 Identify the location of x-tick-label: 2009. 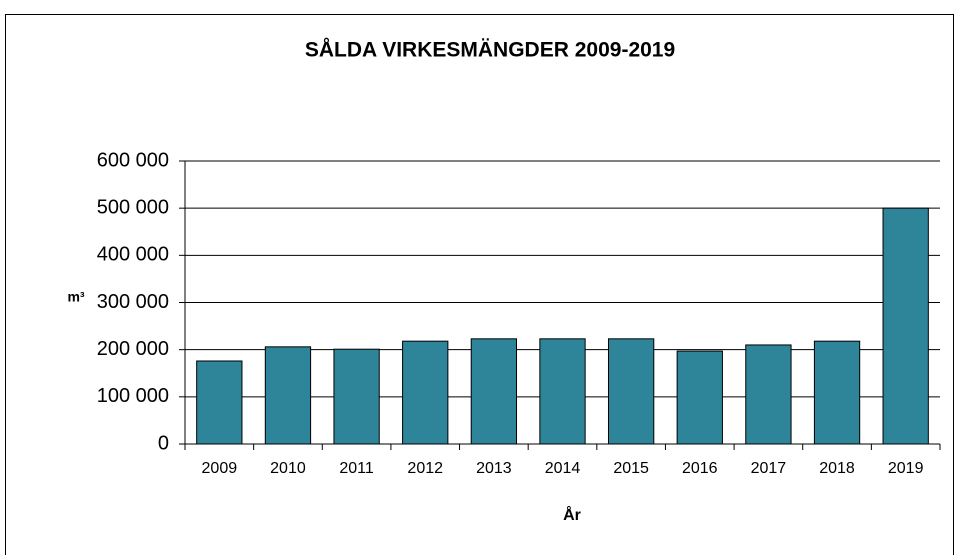
(220, 468).